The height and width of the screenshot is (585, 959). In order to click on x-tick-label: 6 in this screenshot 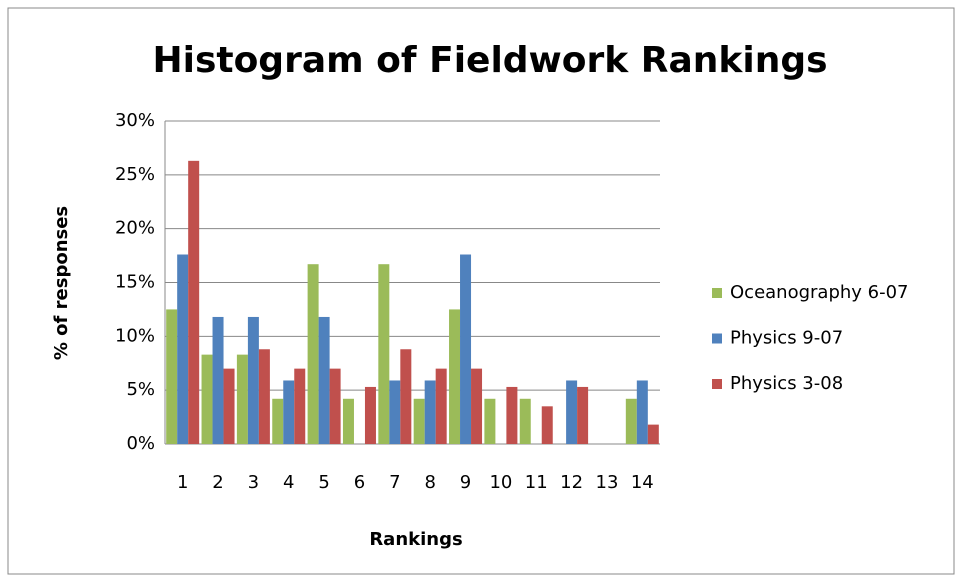, I will do `click(359, 482)`.